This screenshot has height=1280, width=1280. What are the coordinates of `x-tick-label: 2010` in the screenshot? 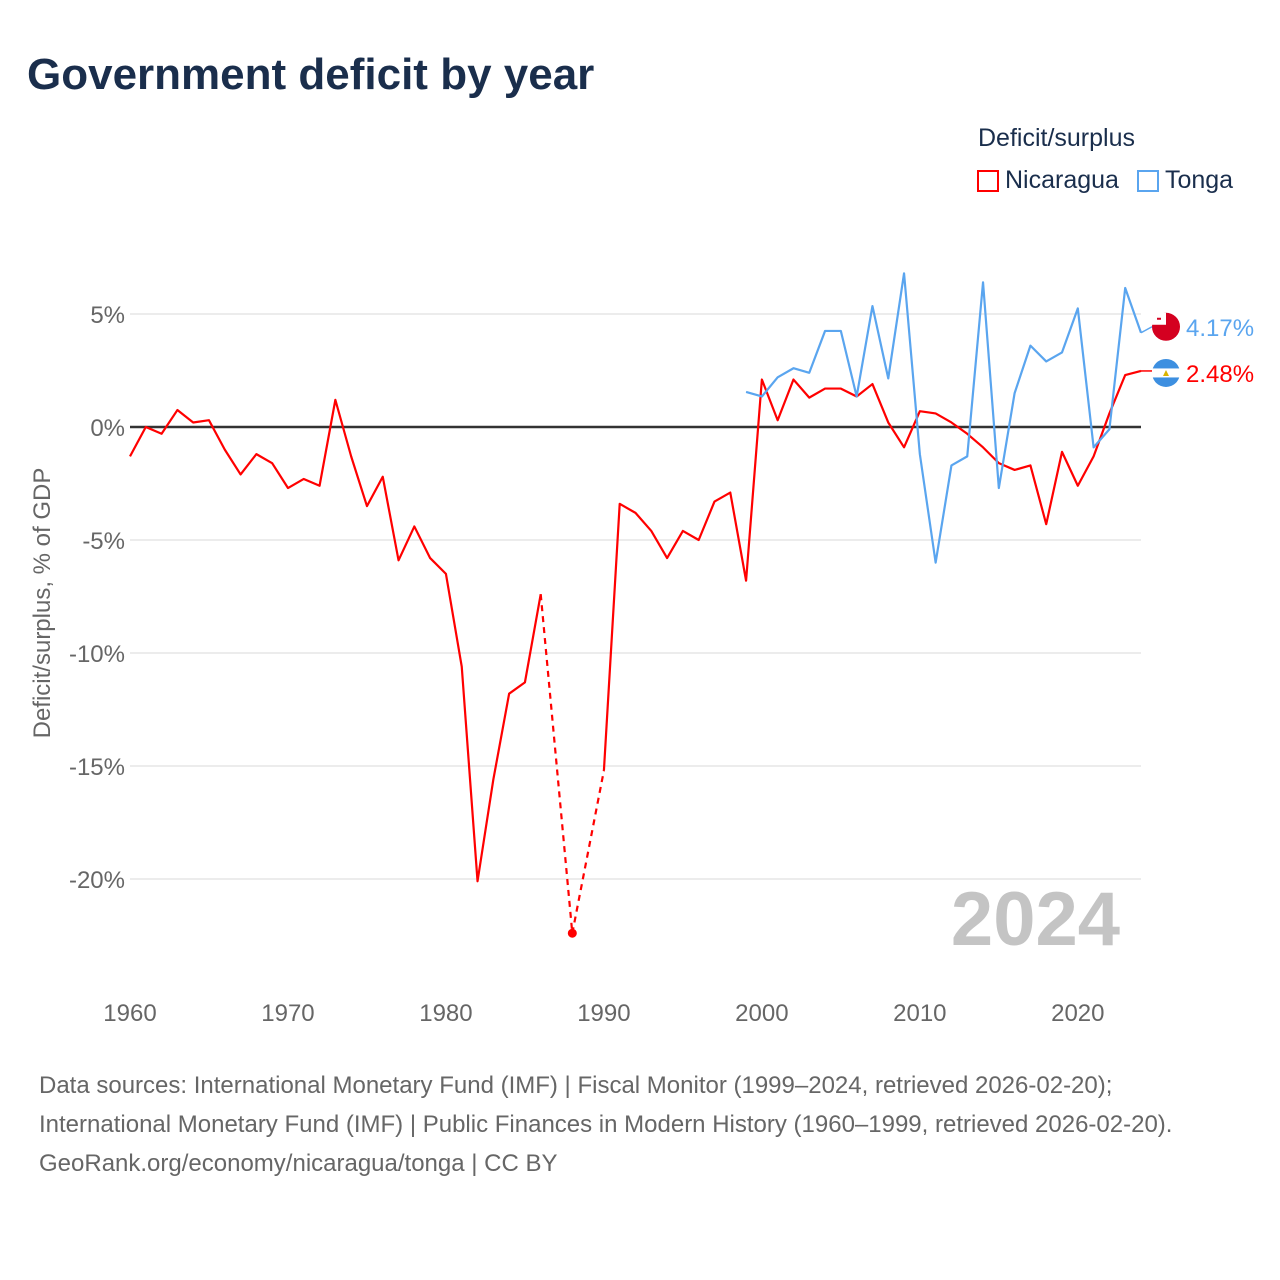 It's located at (919, 1013).